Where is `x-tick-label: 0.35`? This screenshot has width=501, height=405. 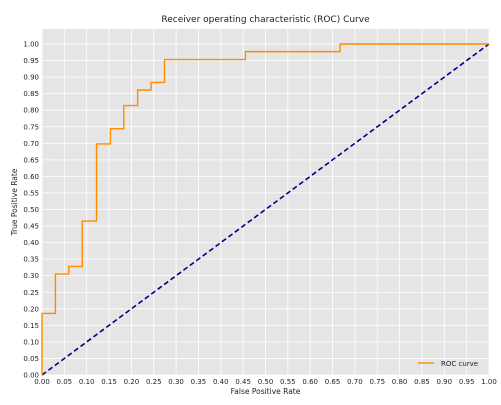 x-tick-label: 0.35 is located at coordinates (199, 382).